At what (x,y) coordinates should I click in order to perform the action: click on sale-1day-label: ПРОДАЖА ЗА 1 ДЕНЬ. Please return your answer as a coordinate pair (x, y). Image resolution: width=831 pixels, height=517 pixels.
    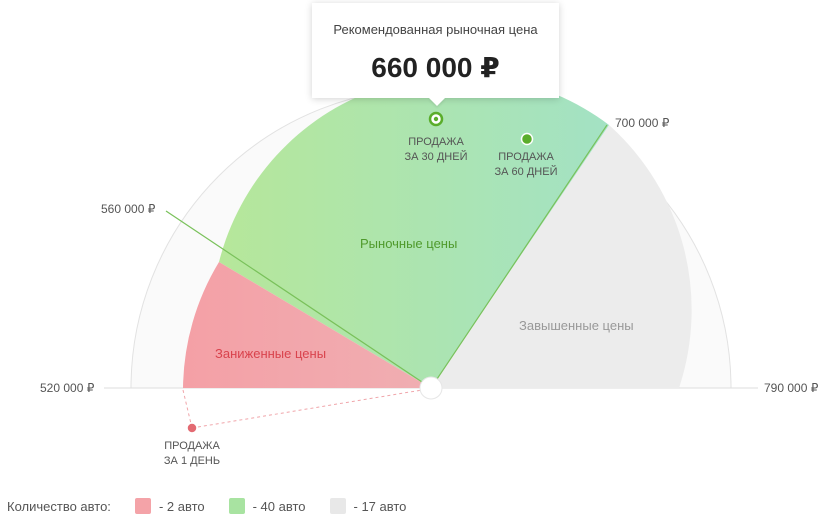
    Looking at the image, I should click on (192, 453).